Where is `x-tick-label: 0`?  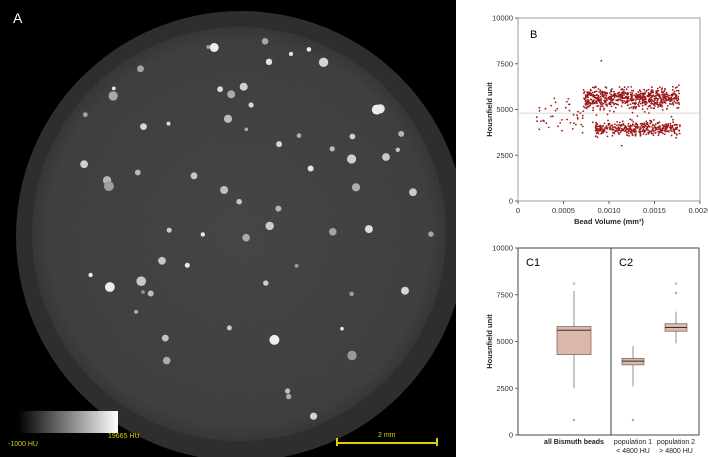 x-tick-label: 0 is located at coordinates (518, 210).